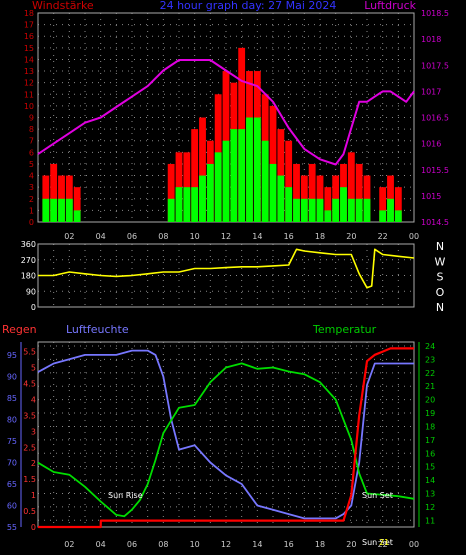  Describe the element at coordinates (33, 368) in the screenshot. I see `rain-y-tick-label: 5` at that location.